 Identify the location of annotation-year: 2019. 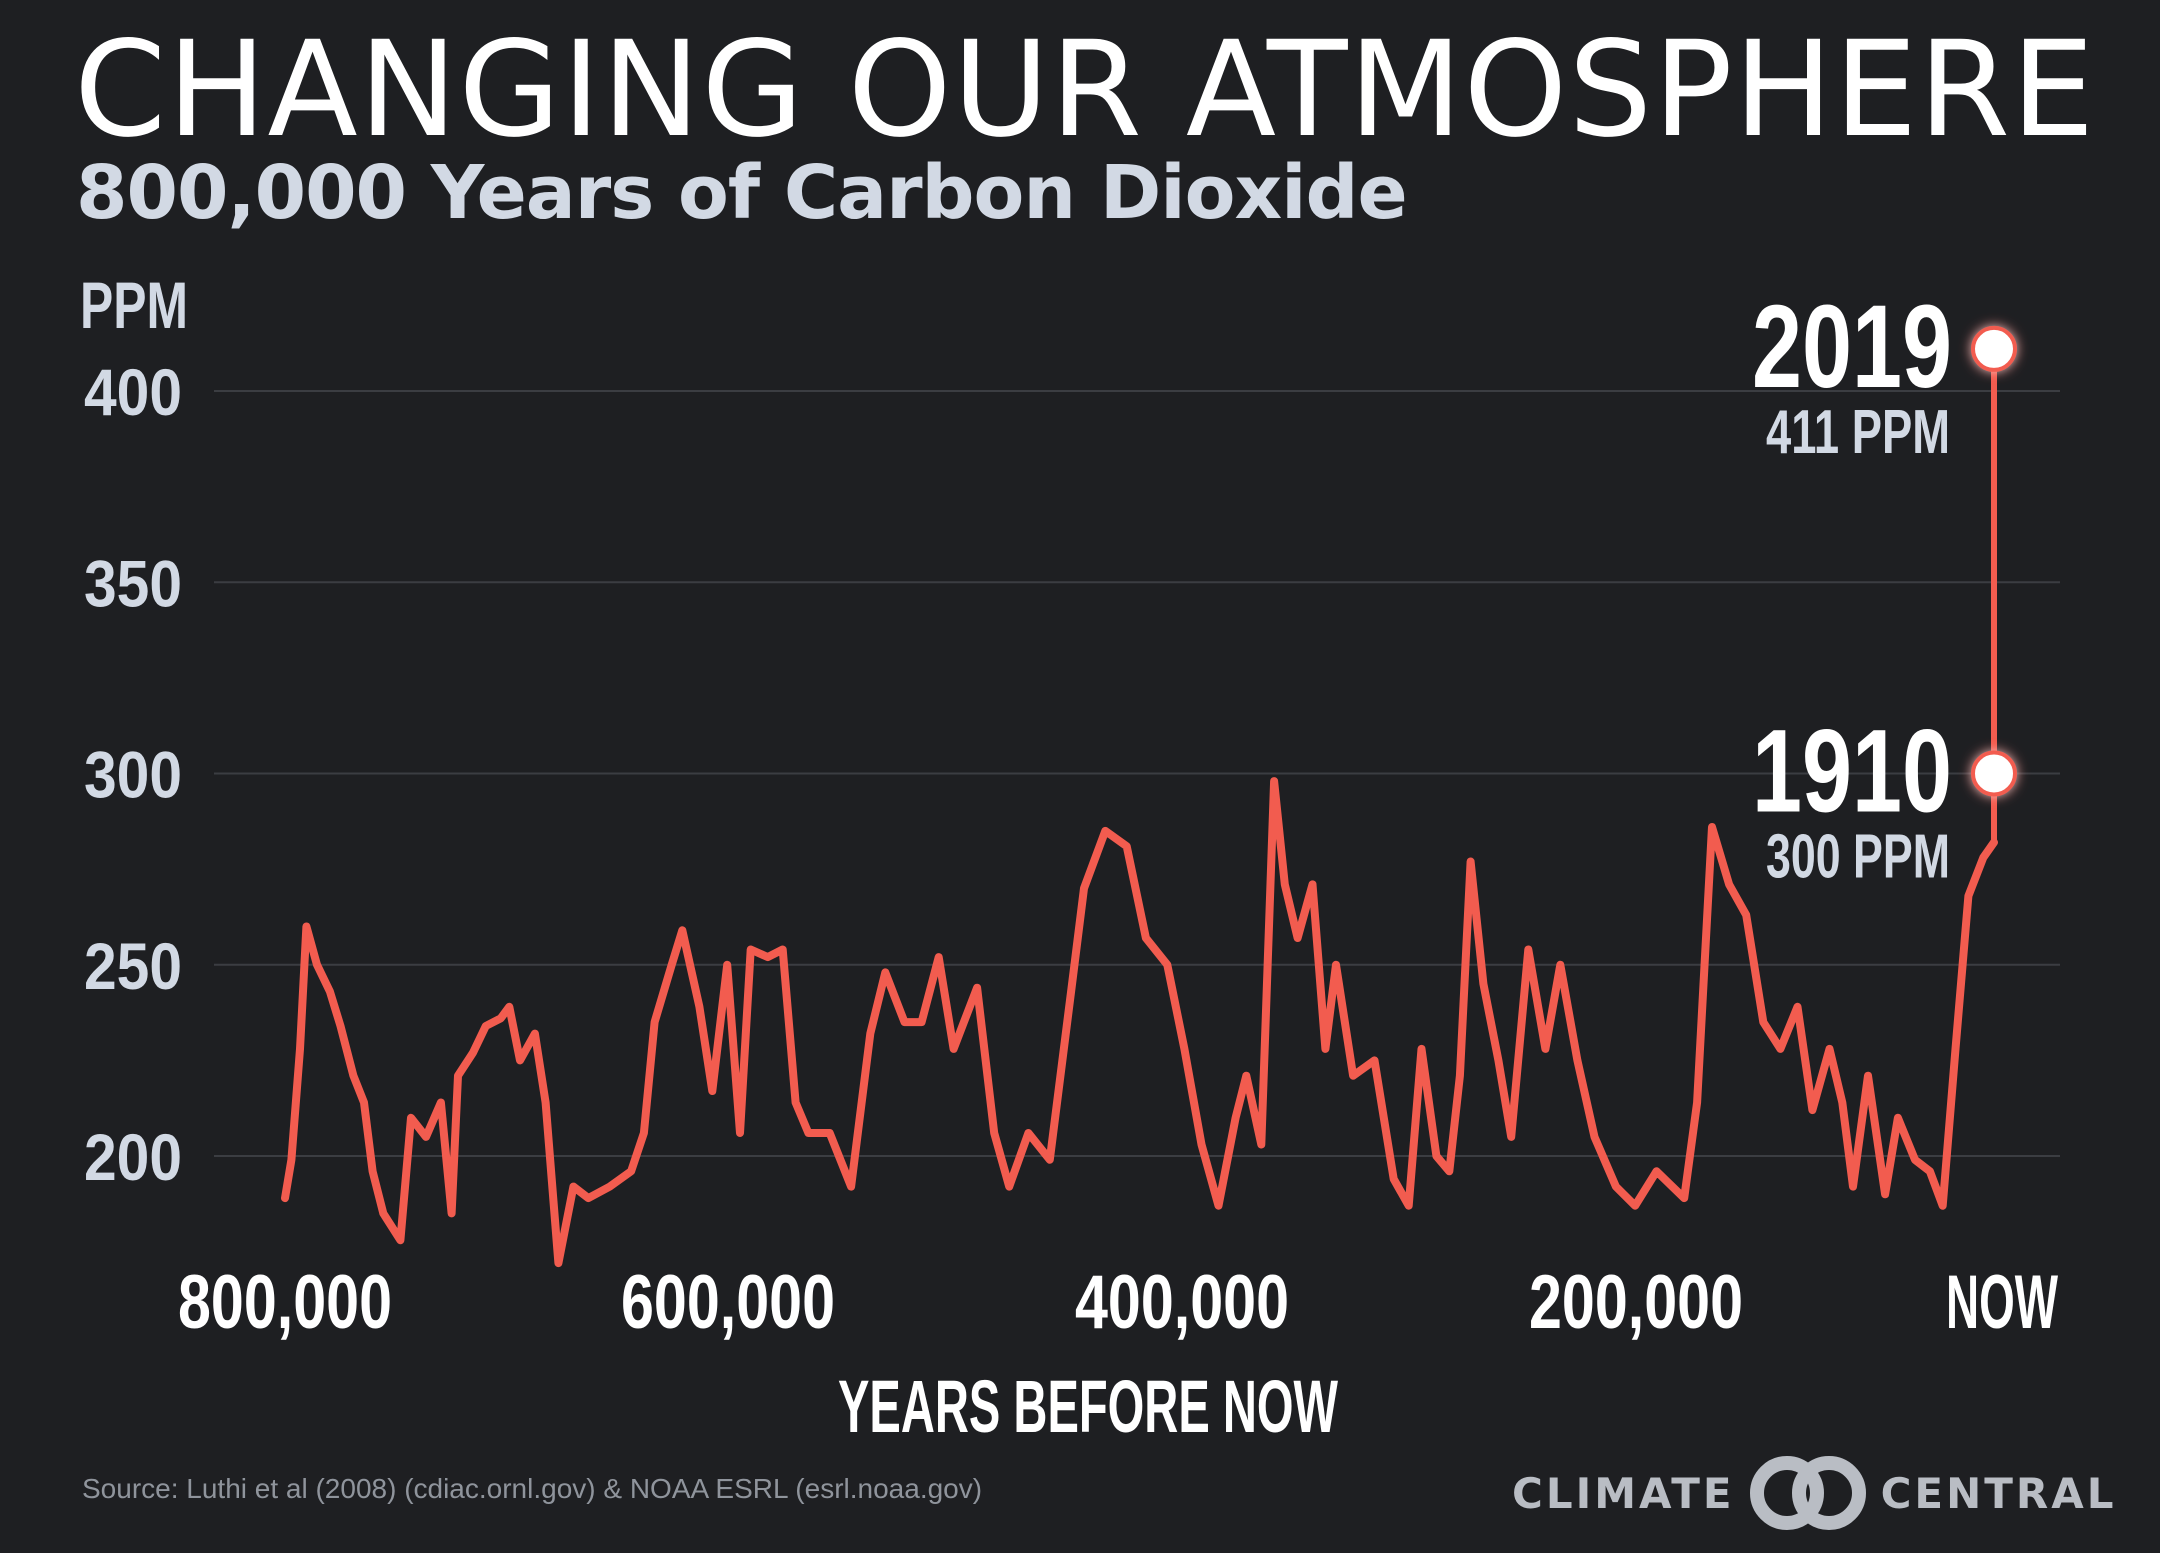
(1852, 347).